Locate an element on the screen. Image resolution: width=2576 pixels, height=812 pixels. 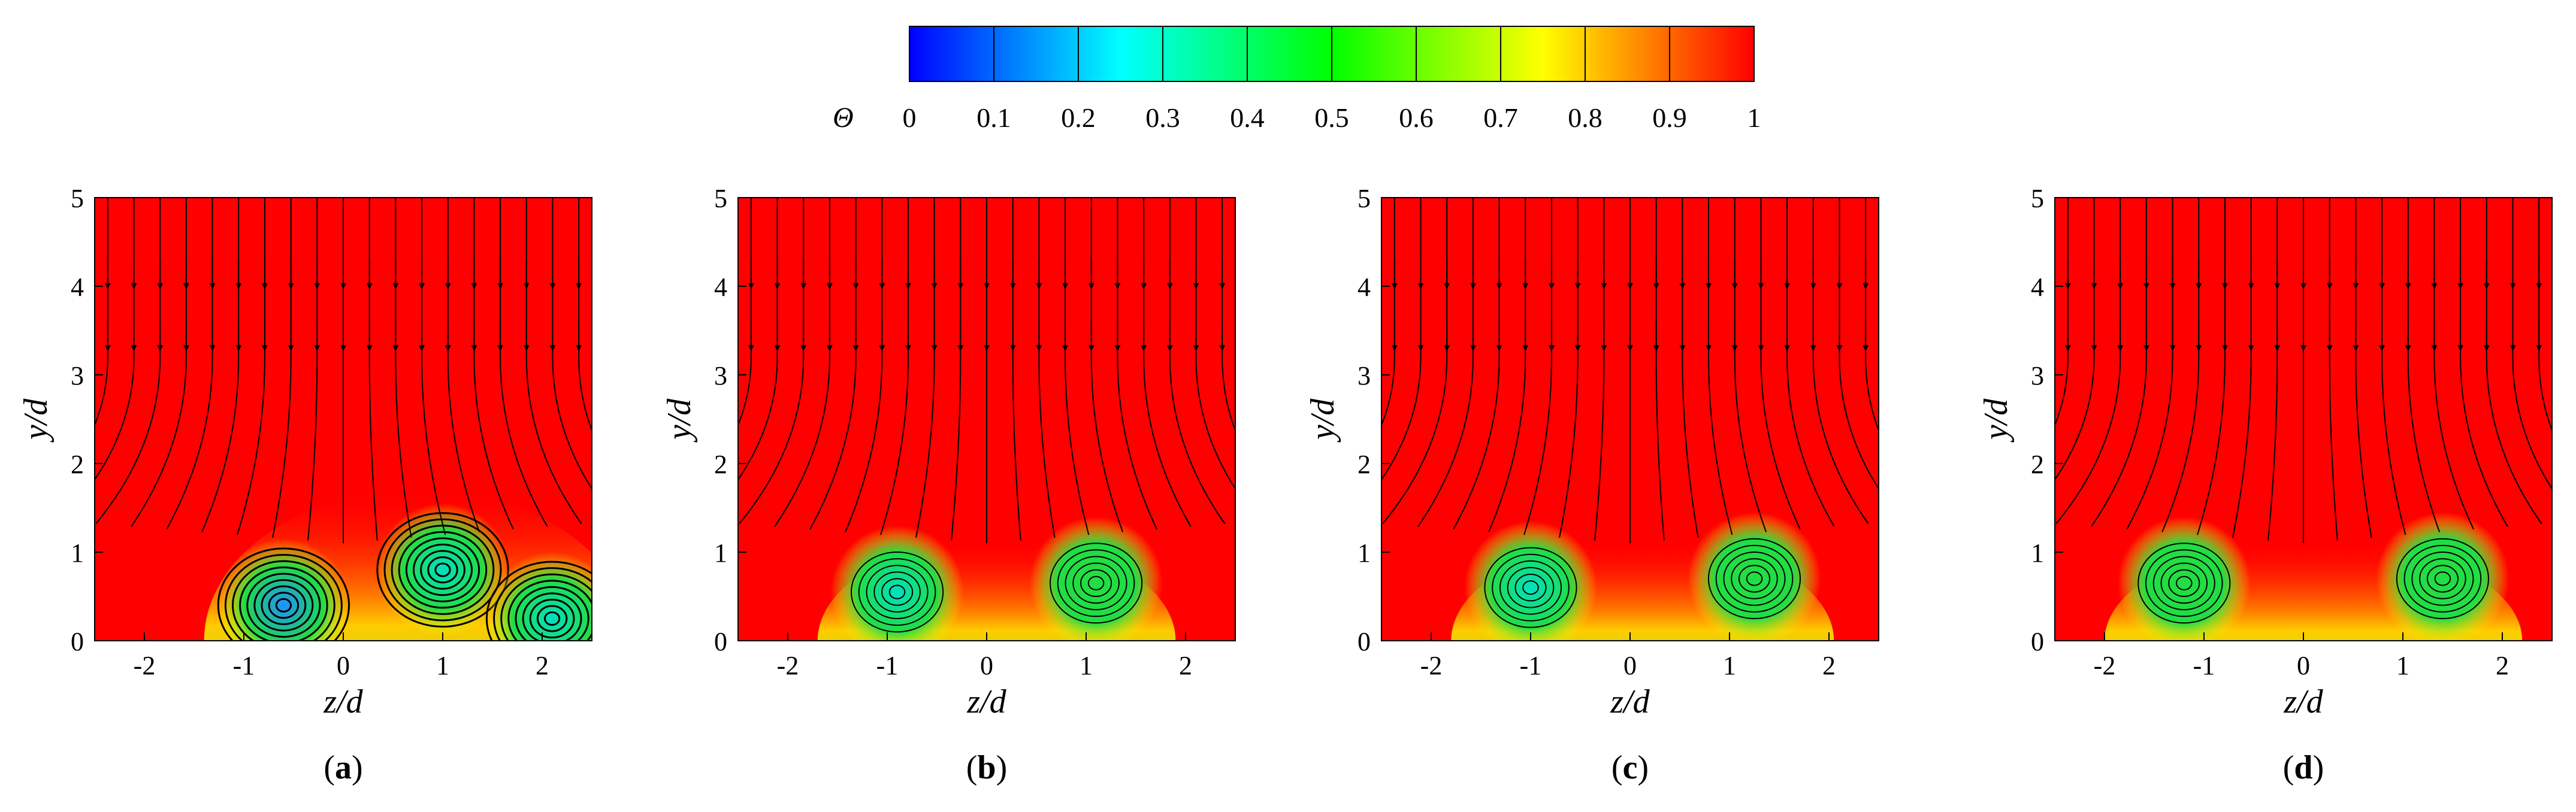
colorbar-tick-label: 0.1 is located at coordinates (993, 117).